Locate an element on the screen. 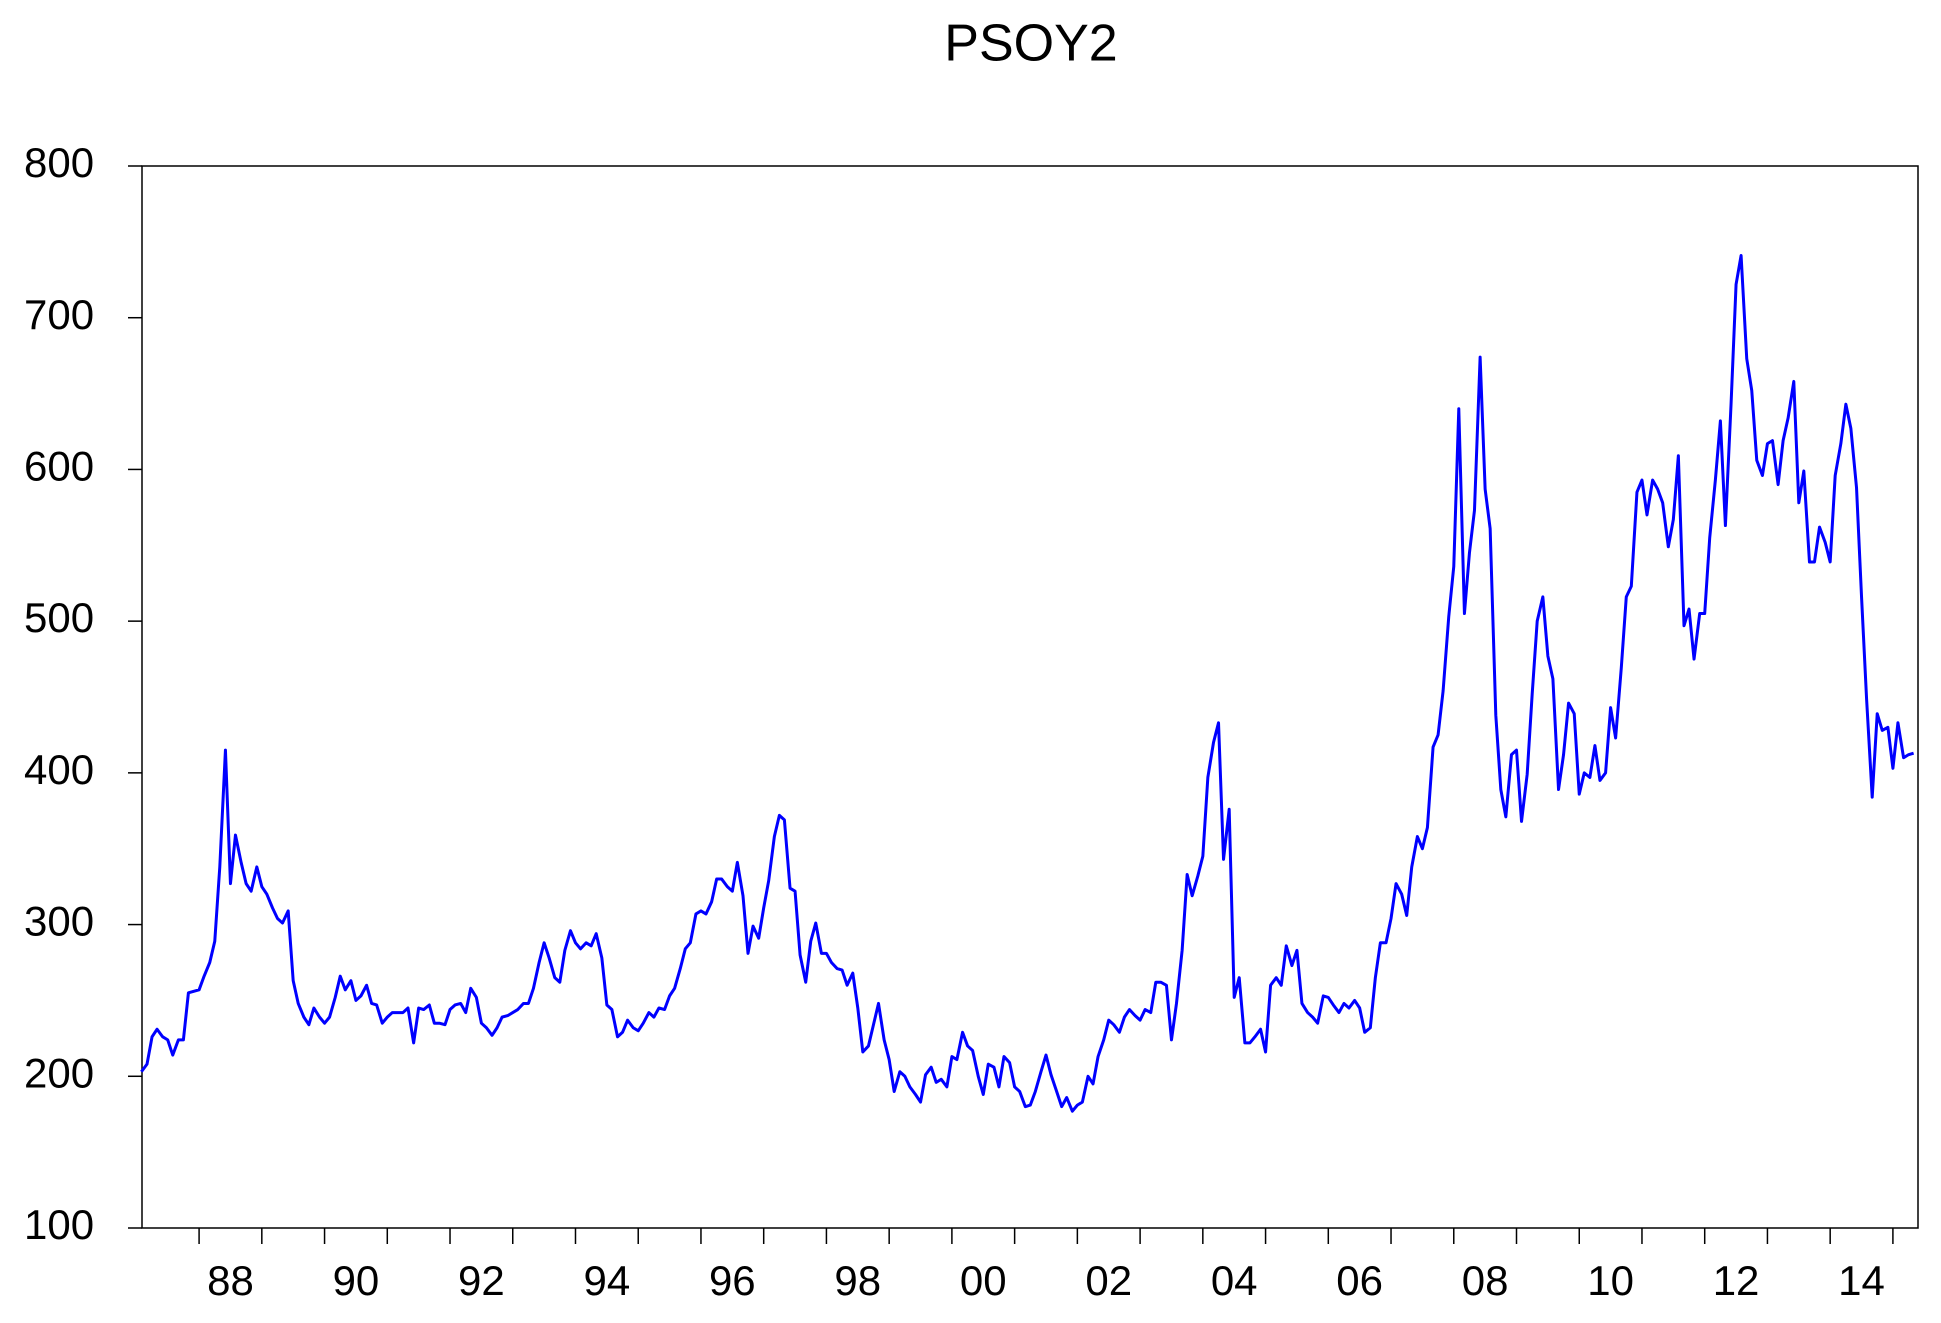  x-tick-label: 98 is located at coordinates (857, 1280).